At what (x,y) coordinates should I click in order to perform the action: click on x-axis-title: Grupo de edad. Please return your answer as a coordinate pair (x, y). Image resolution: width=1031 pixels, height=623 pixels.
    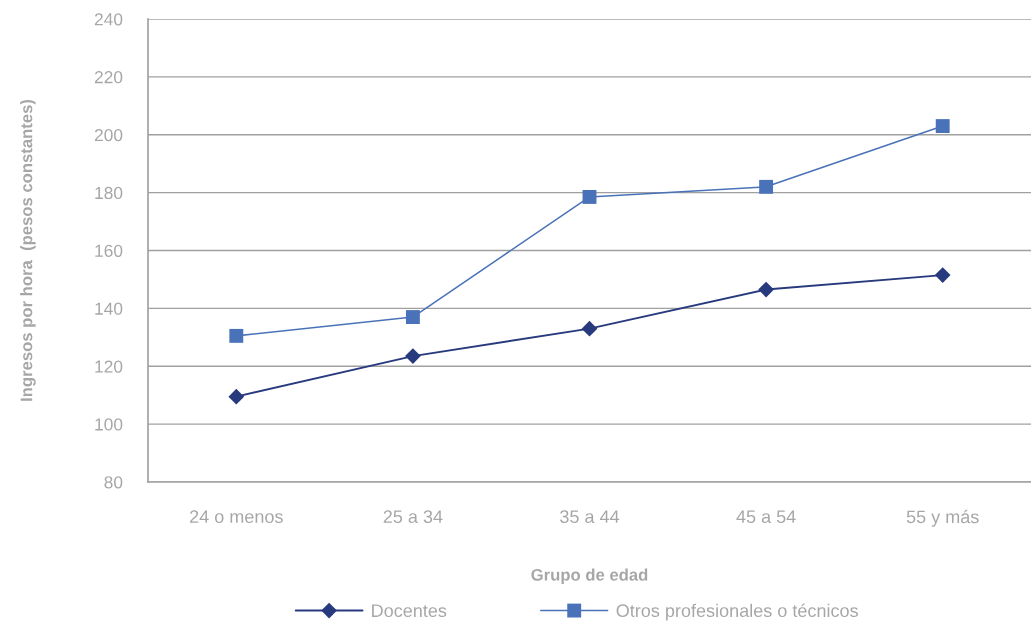
    Looking at the image, I should click on (589, 576).